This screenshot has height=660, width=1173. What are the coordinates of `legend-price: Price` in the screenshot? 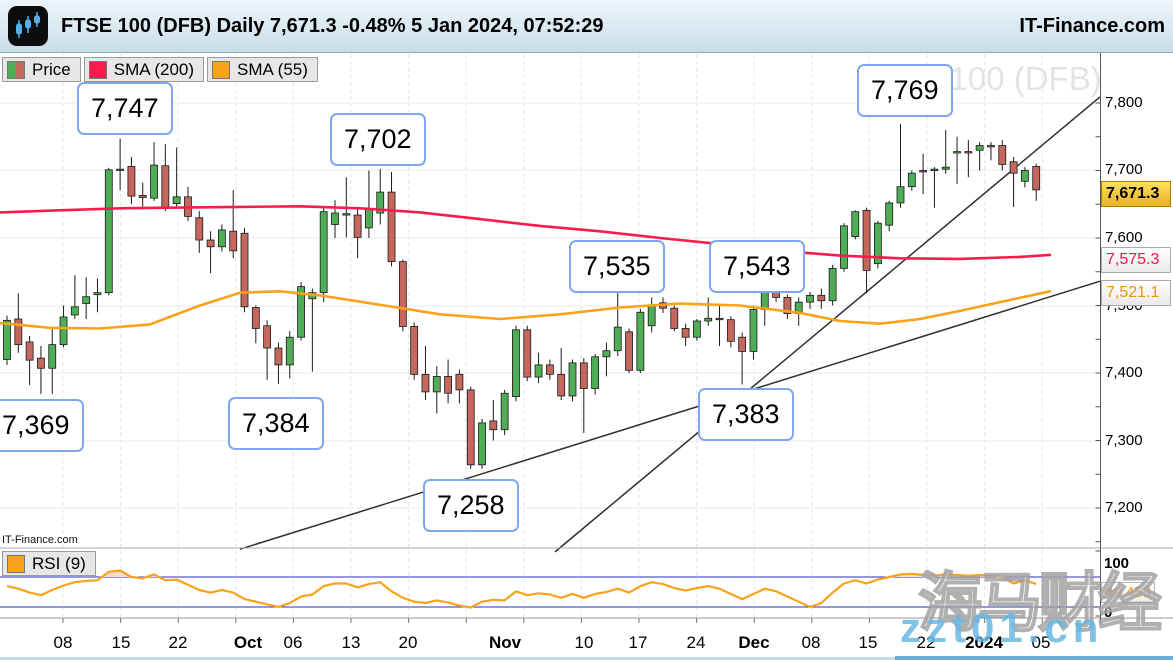 It's located at (41, 69).